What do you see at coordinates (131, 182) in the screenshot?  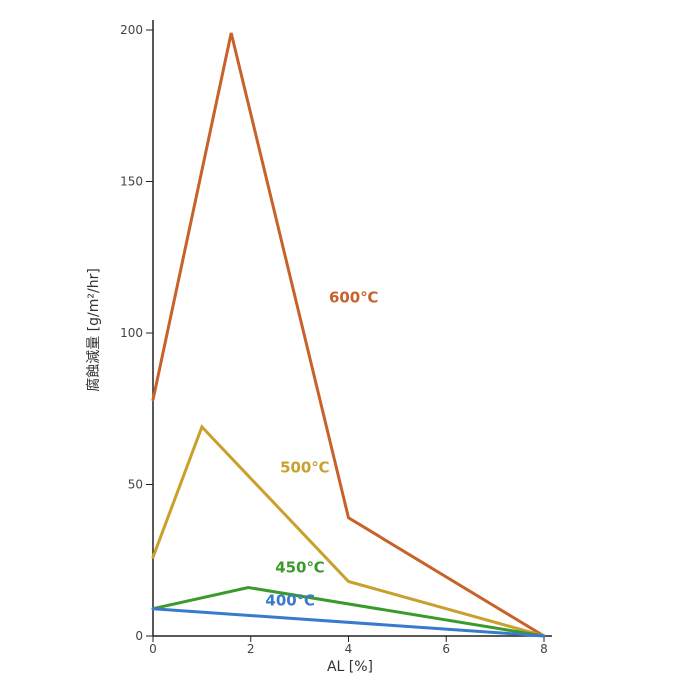 I see `y-tick-label: 150` at bounding box center [131, 182].